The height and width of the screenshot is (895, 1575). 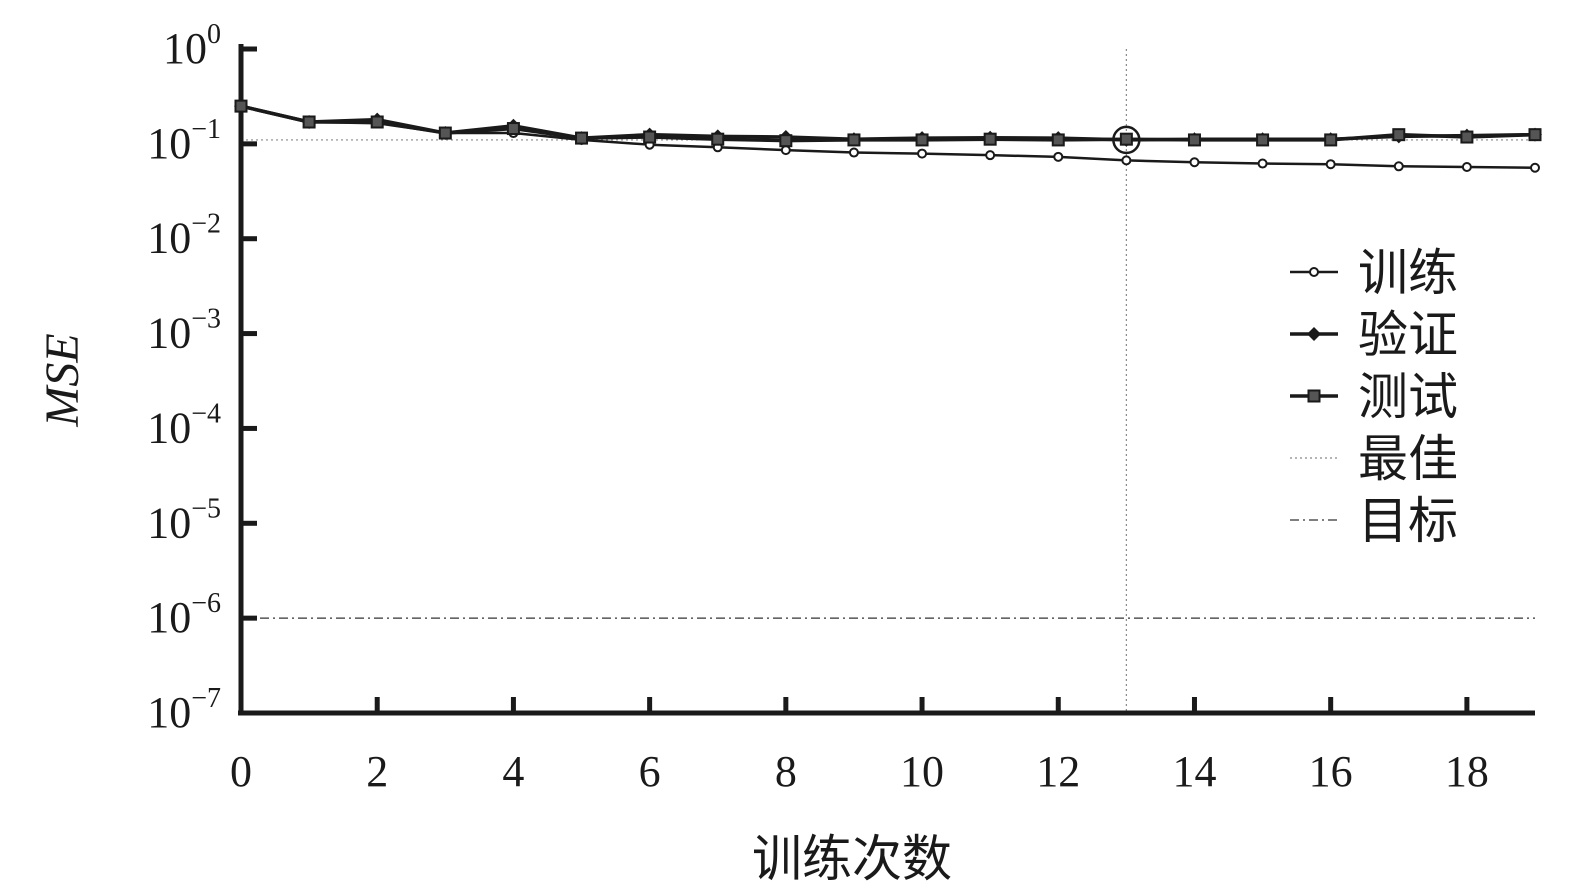 I want to click on legend-item: 验证, so click(x=1374, y=335).